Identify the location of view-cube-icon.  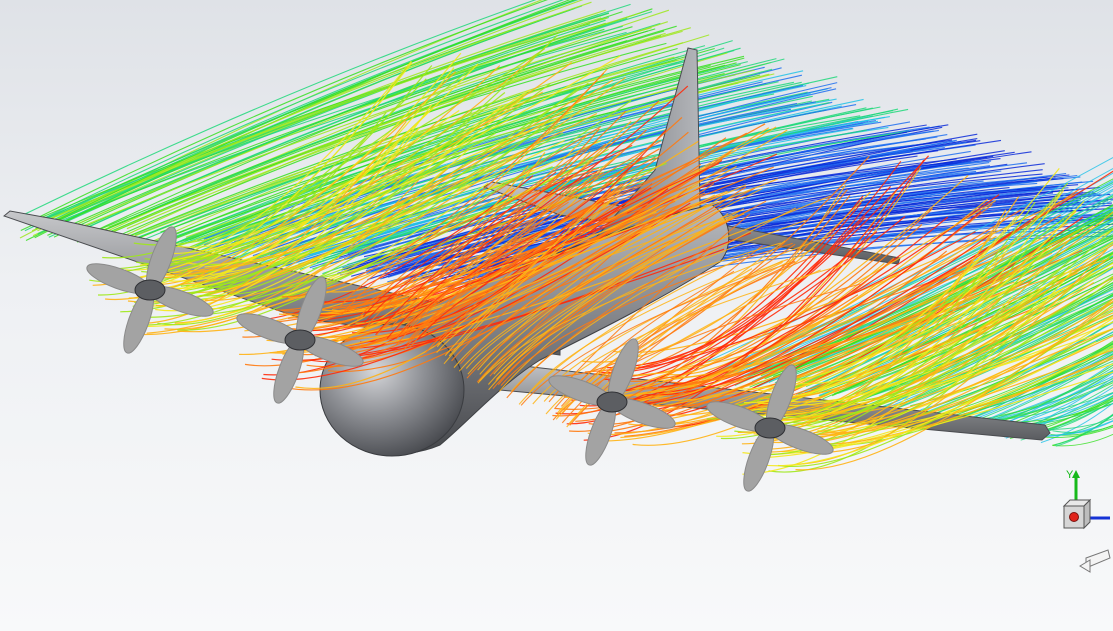
(1077, 514).